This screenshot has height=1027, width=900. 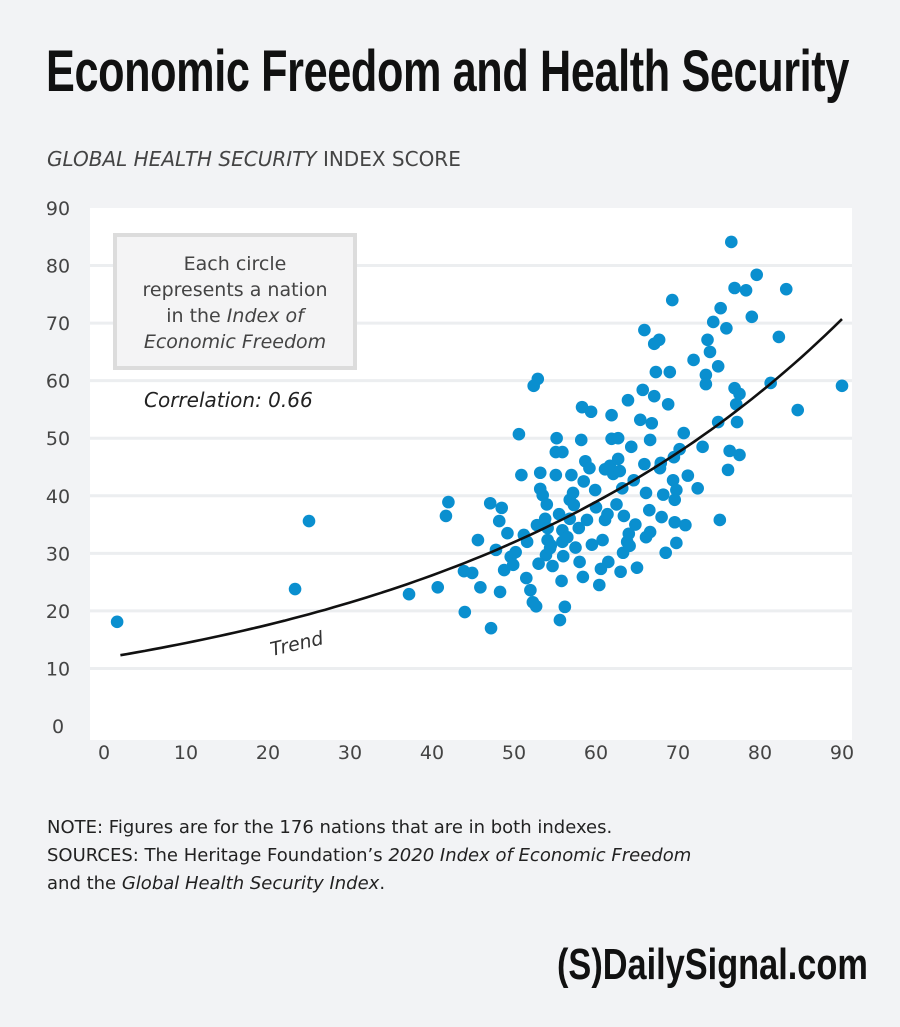 I want to click on legend-line-3-plain: in the, so click(x=196, y=316).